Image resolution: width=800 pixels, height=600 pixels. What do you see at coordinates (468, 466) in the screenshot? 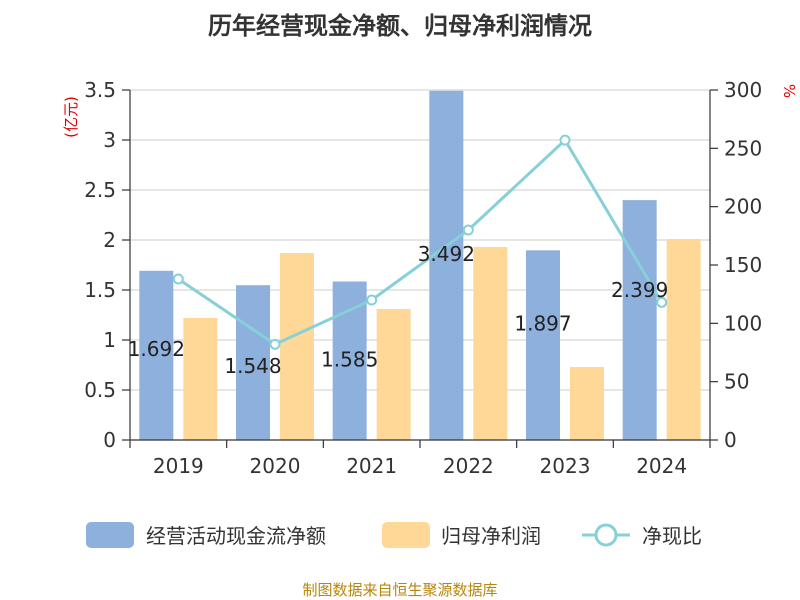
I see `x-axis-tick-label: 2022` at bounding box center [468, 466].